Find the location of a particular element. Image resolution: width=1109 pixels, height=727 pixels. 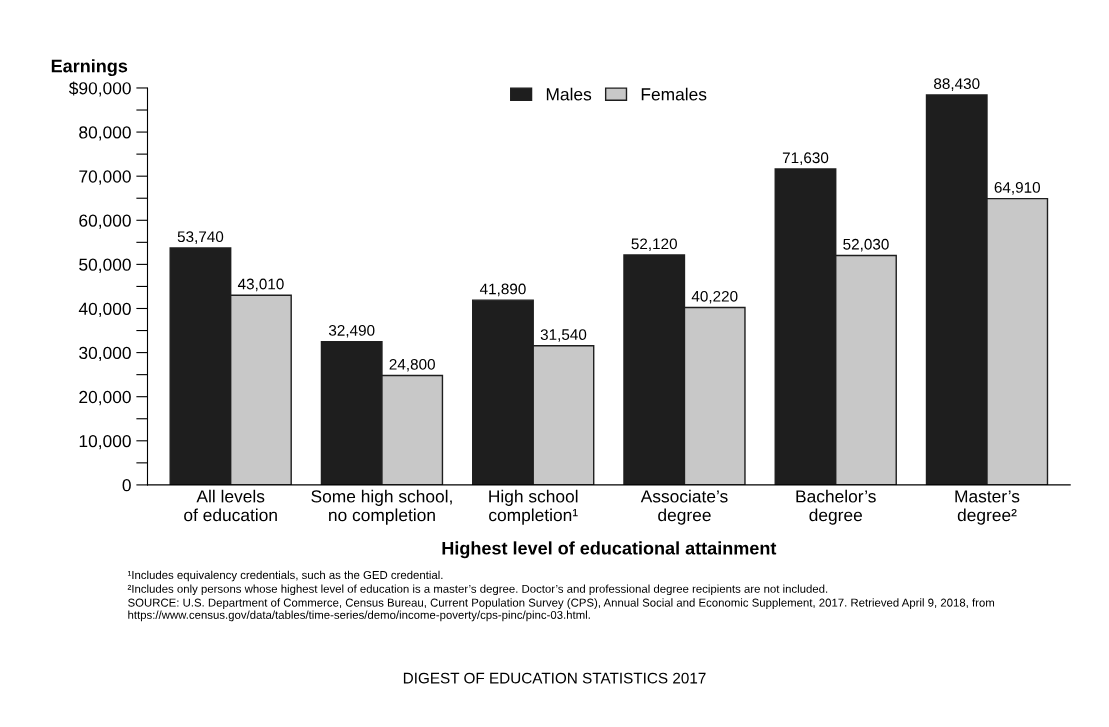

text: ¹Includes equivalency credentials, such as the GED credential. is located at coordinates (285, 576).